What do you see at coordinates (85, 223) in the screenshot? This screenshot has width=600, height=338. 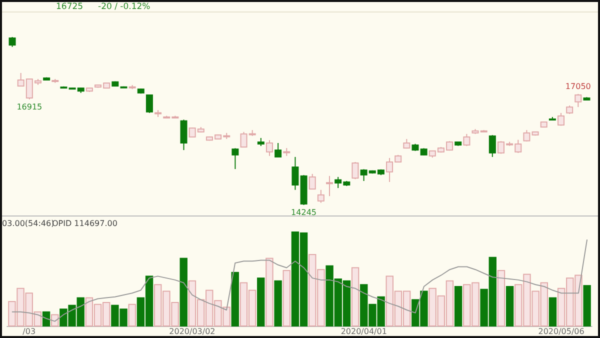 I see `text: OPID 114697.00` at bounding box center [85, 223].